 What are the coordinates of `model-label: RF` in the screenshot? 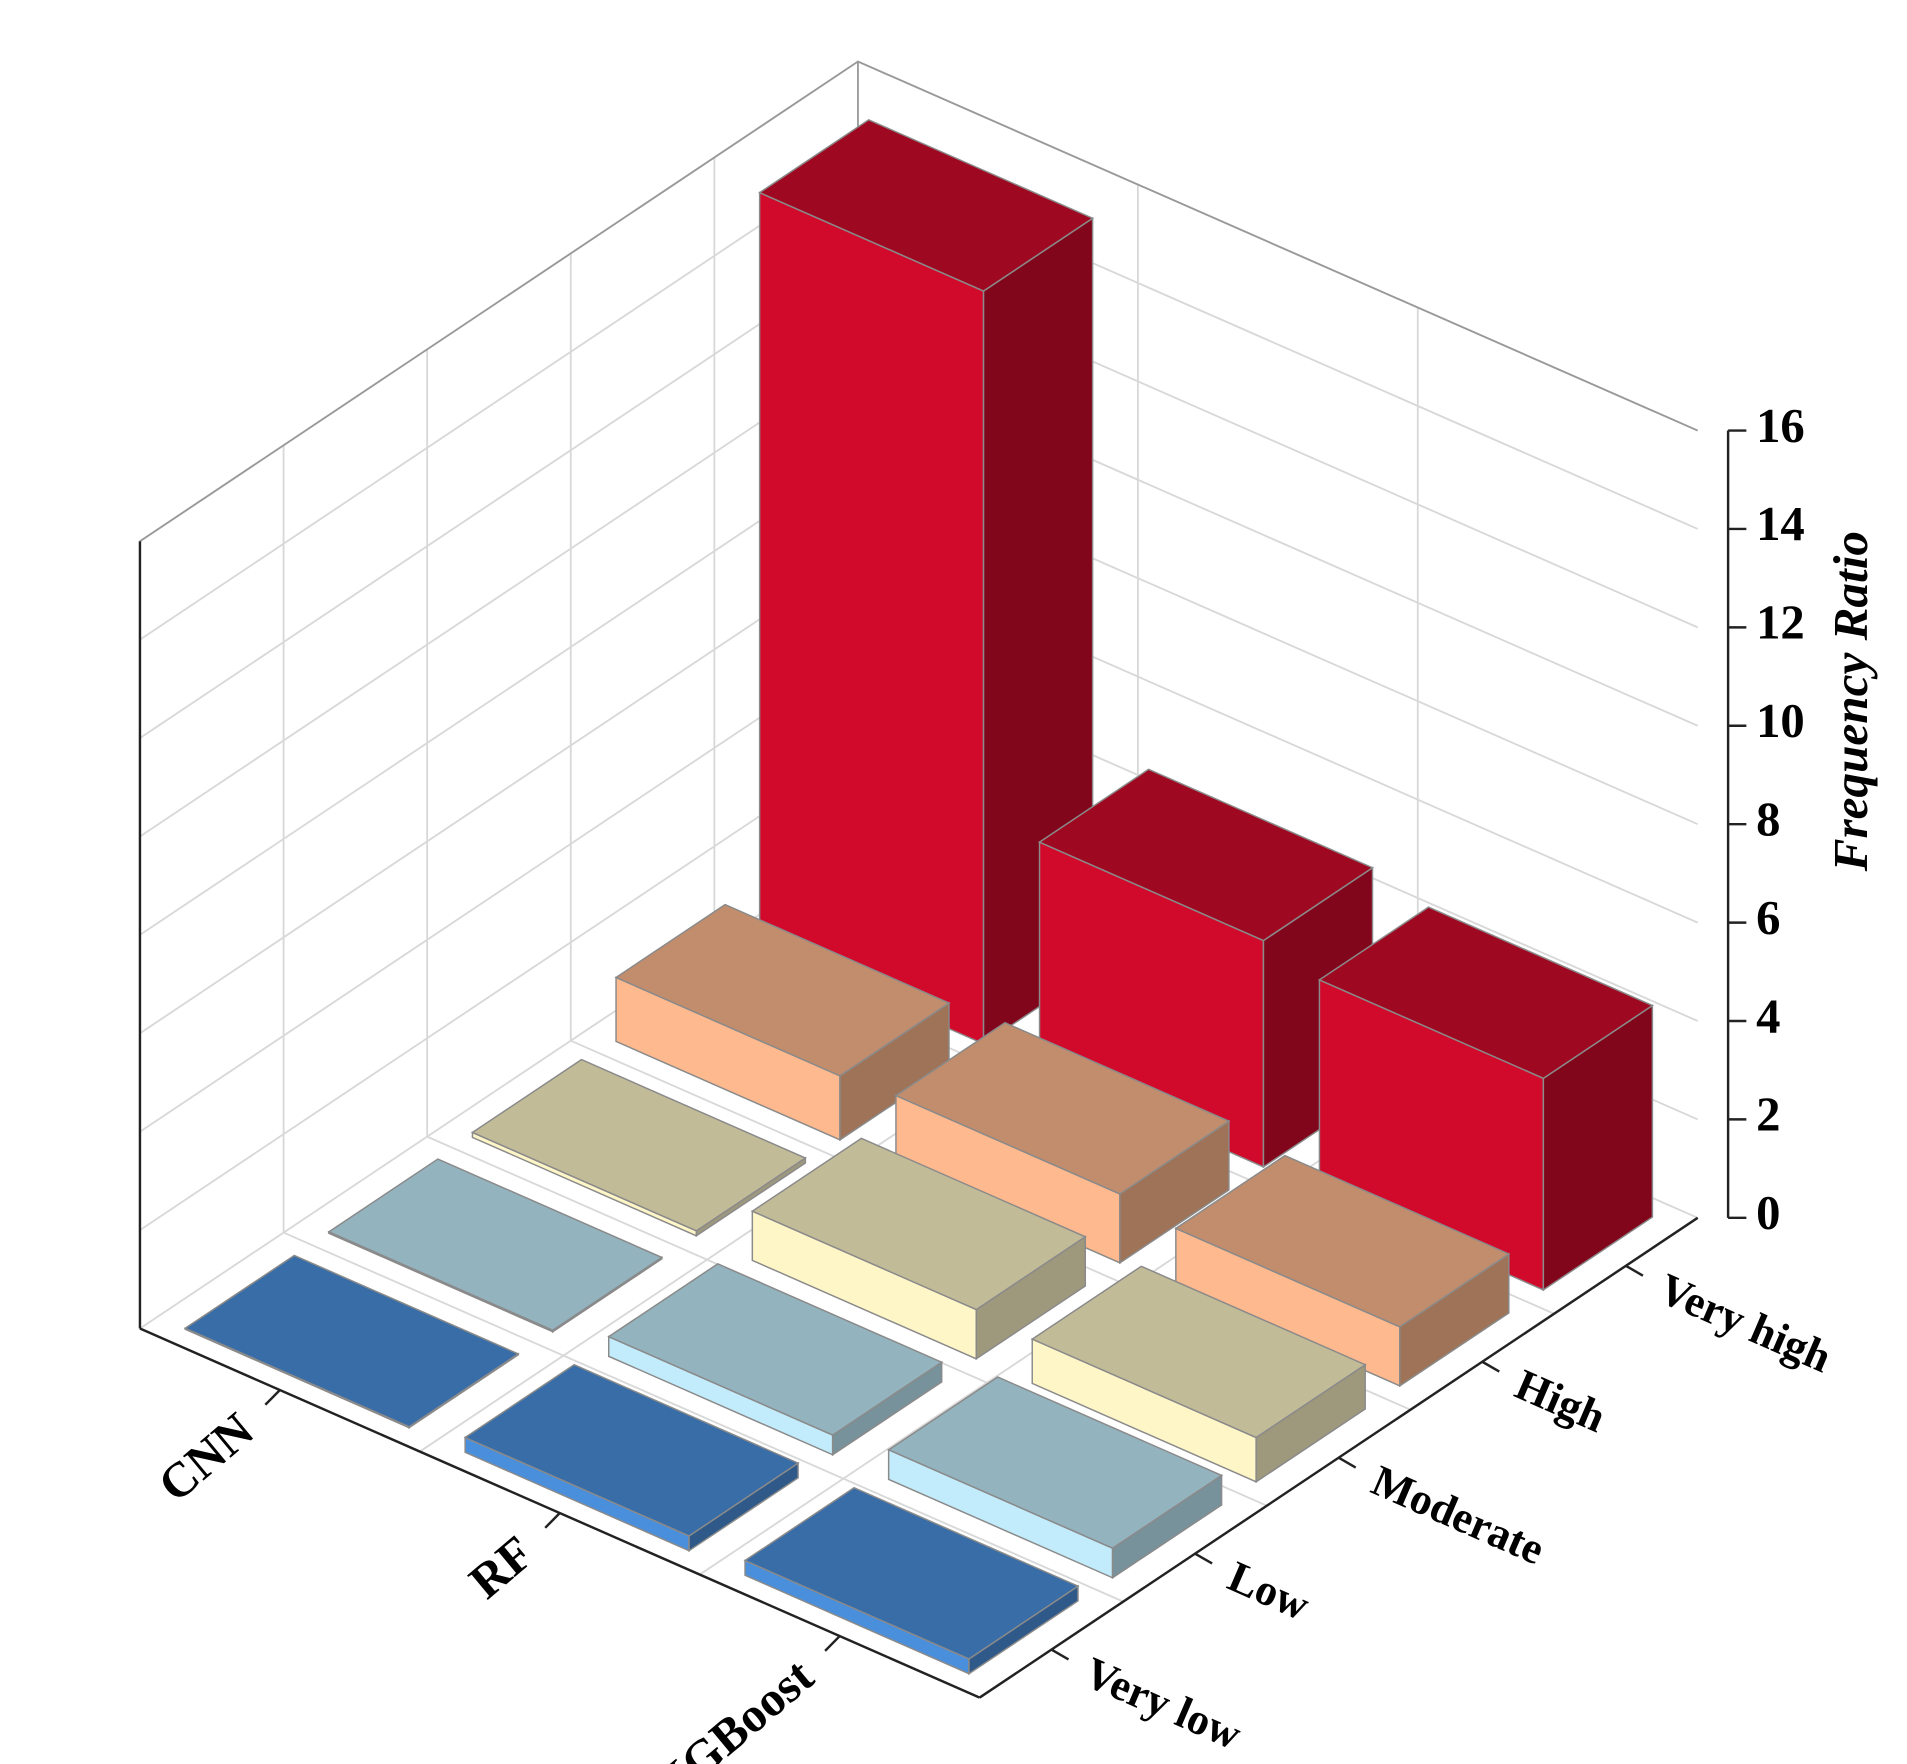 It's located at (501, 1567).